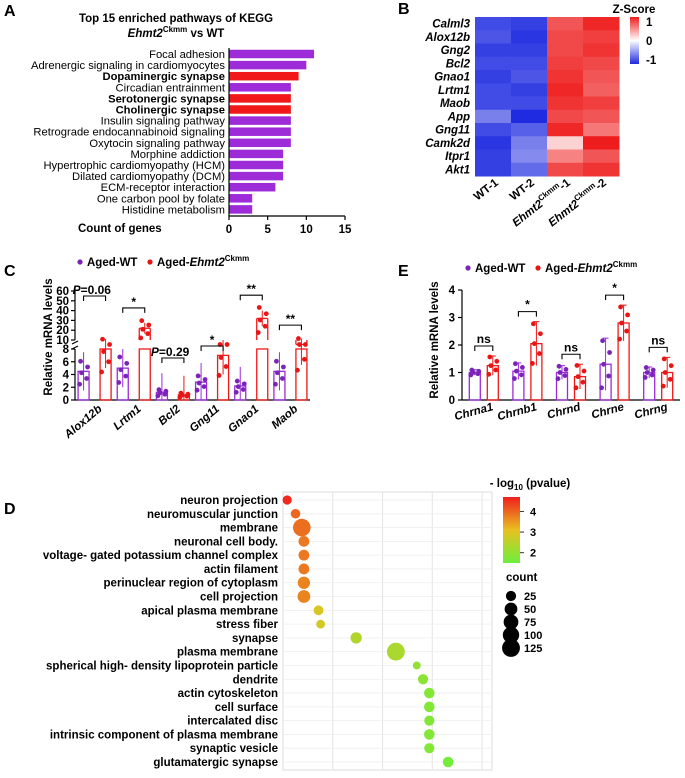 Image resolution: width=685 pixels, height=778 pixels. What do you see at coordinates (533, 533) in the screenshot?
I see `colorbar-tick-label: 3` at bounding box center [533, 533].